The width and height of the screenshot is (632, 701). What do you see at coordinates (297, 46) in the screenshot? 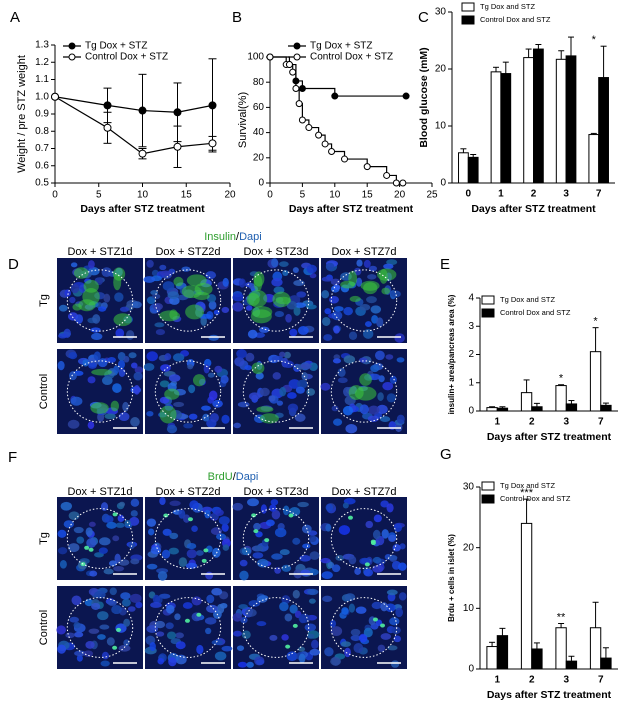
I see `legend-marker` at bounding box center [297, 46].